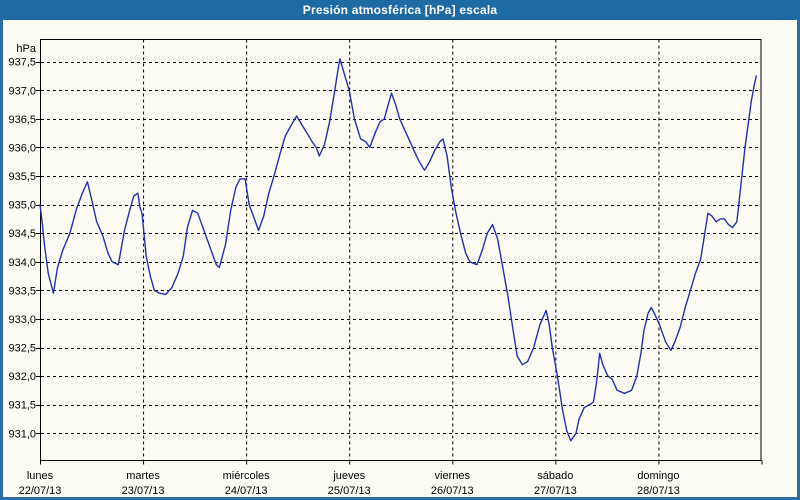  What do you see at coordinates (22, 148) in the screenshot?
I see `y-tick-label: 936,0` at bounding box center [22, 148].